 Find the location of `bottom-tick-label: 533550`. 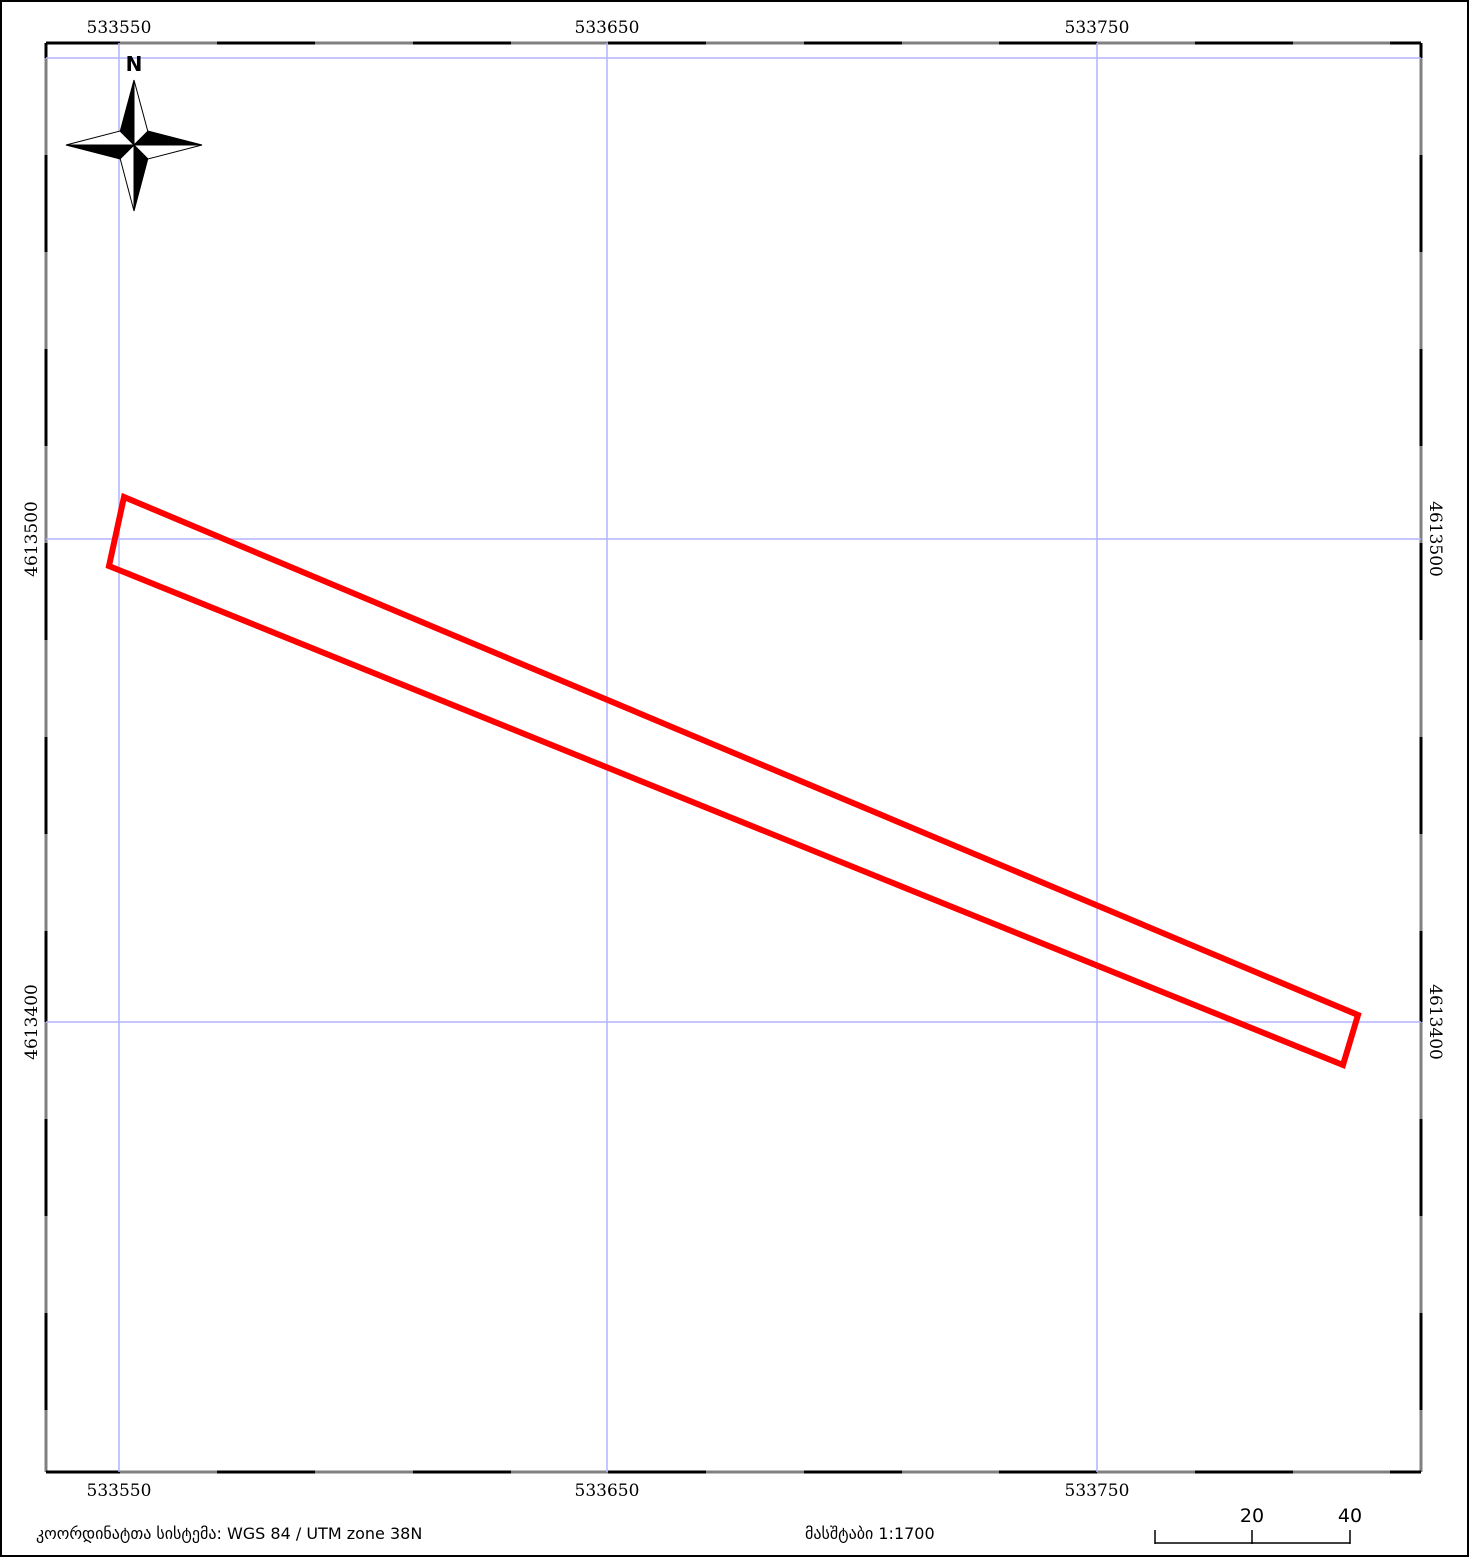

bottom-tick-label: 533550 is located at coordinates (119, 1491).